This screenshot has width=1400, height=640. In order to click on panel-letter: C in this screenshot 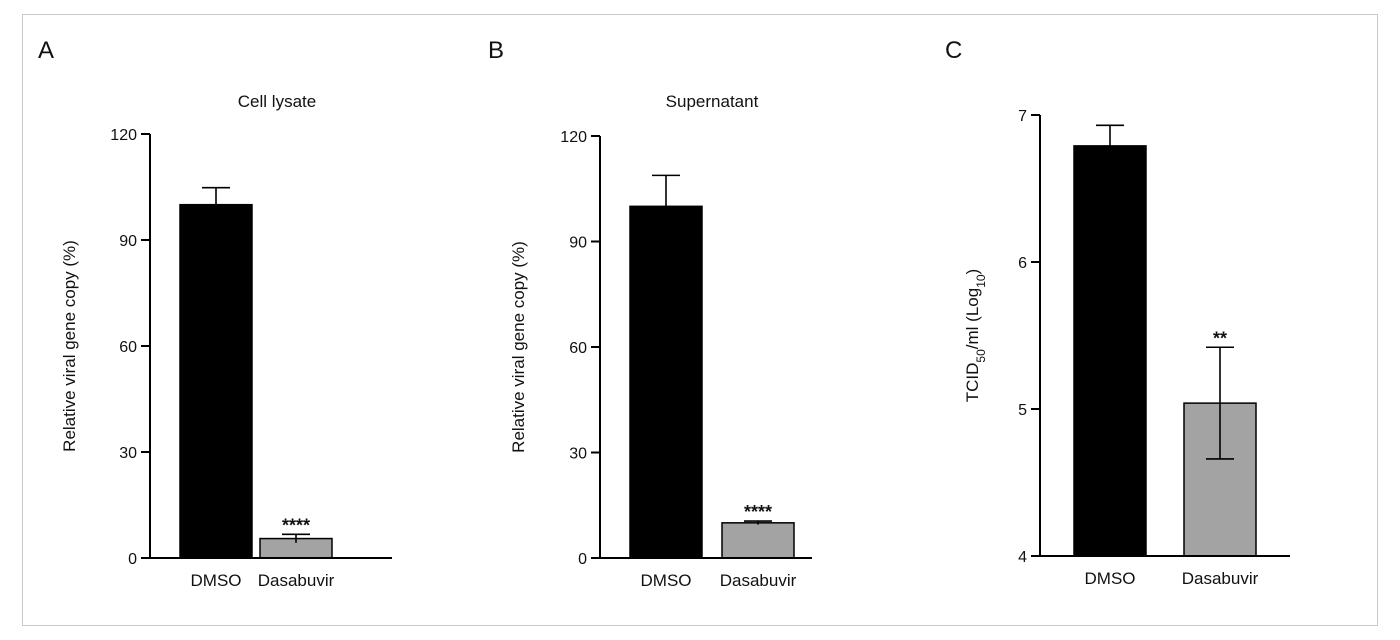, I will do `click(953, 50)`.